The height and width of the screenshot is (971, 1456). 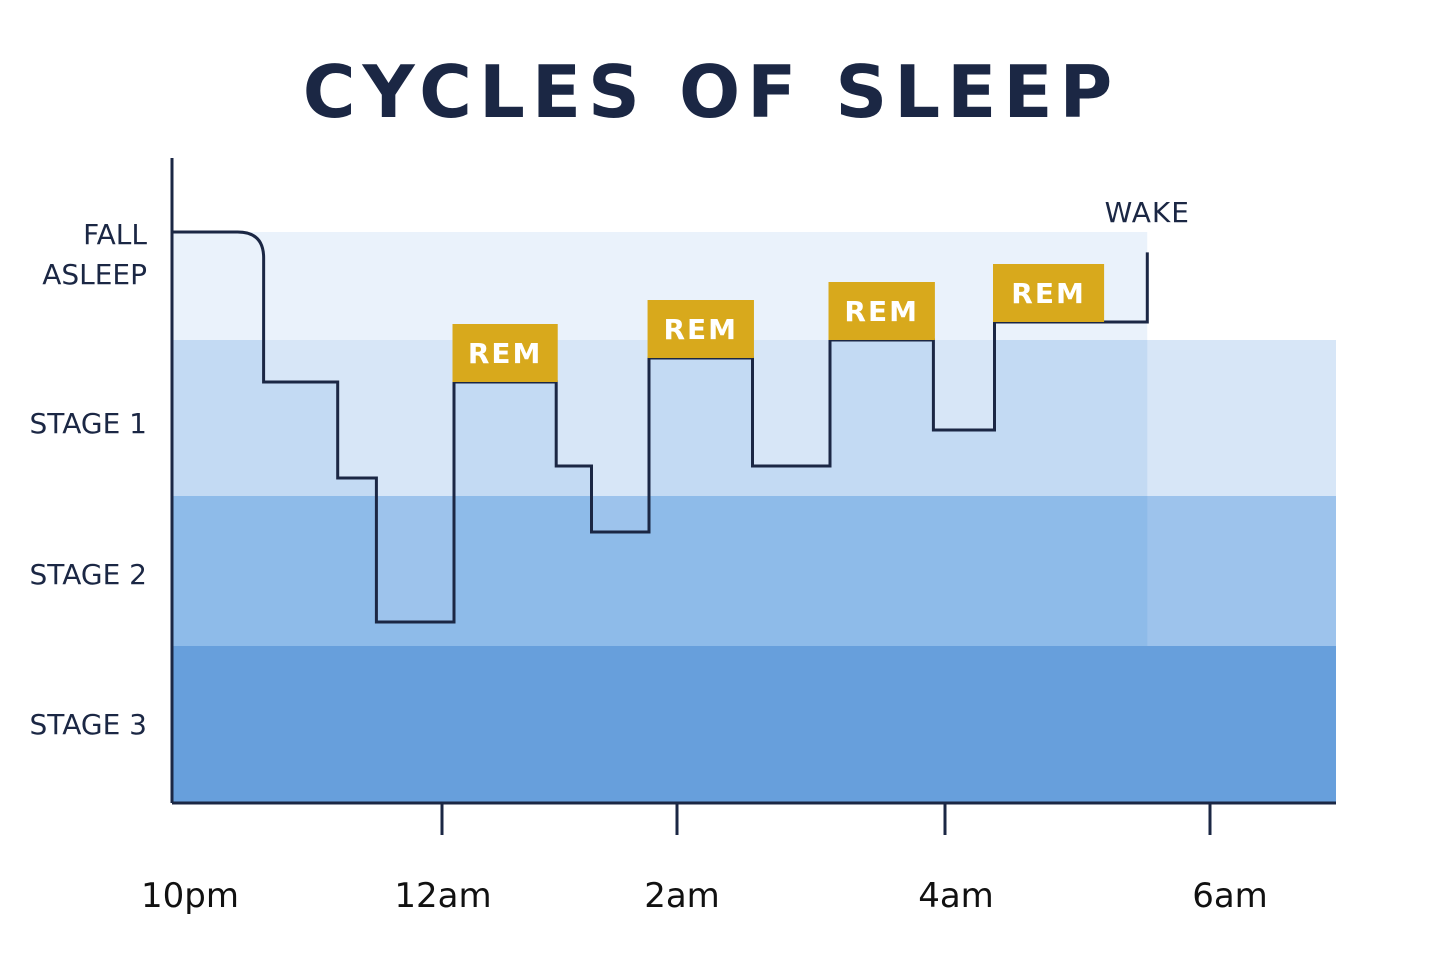 I want to click on x-tick-label-12am: 12am, so click(x=442, y=896).